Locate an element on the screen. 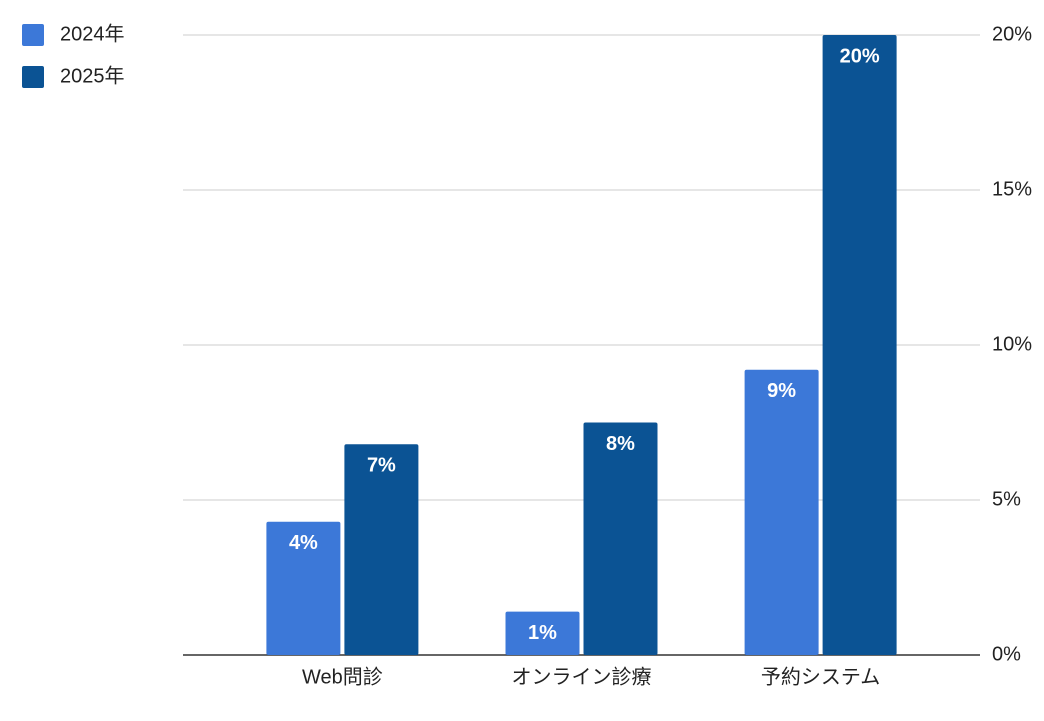 The image size is (1044, 721). data-label: 9% is located at coordinates (781, 391).